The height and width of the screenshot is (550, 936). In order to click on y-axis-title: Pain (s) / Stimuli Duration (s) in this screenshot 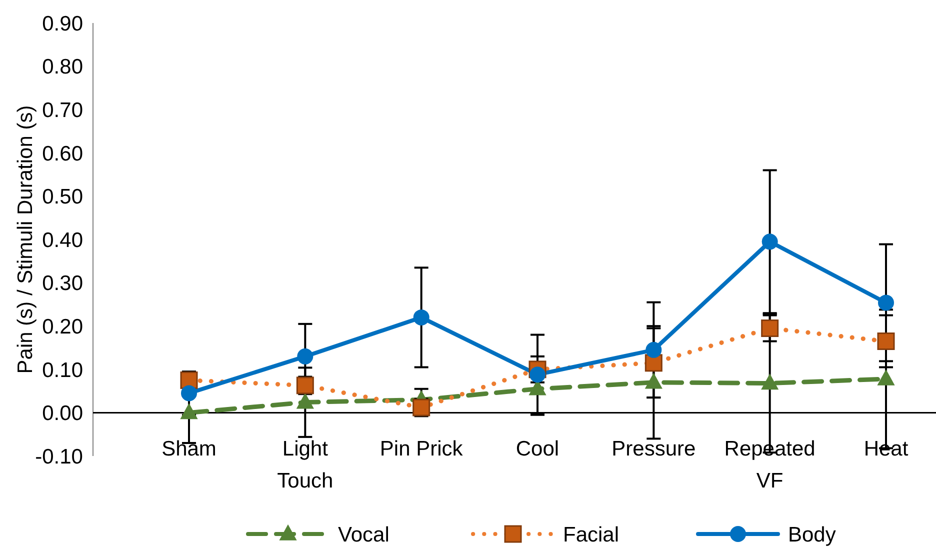, I will do `click(25, 239)`.